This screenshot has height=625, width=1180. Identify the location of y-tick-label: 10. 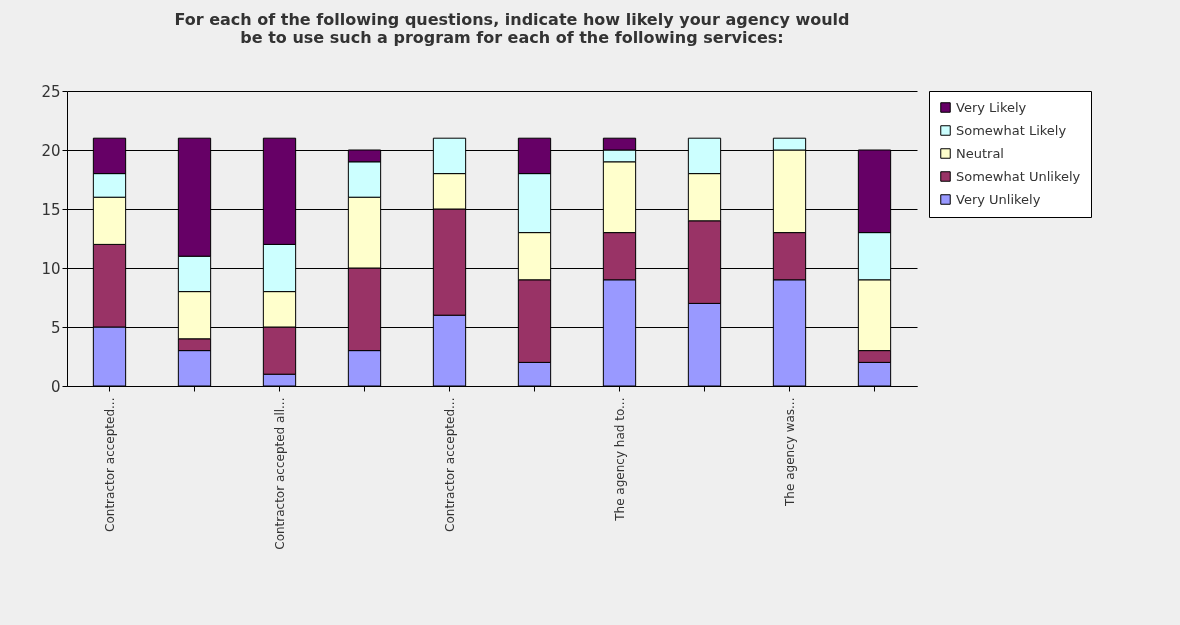
(51, 268).